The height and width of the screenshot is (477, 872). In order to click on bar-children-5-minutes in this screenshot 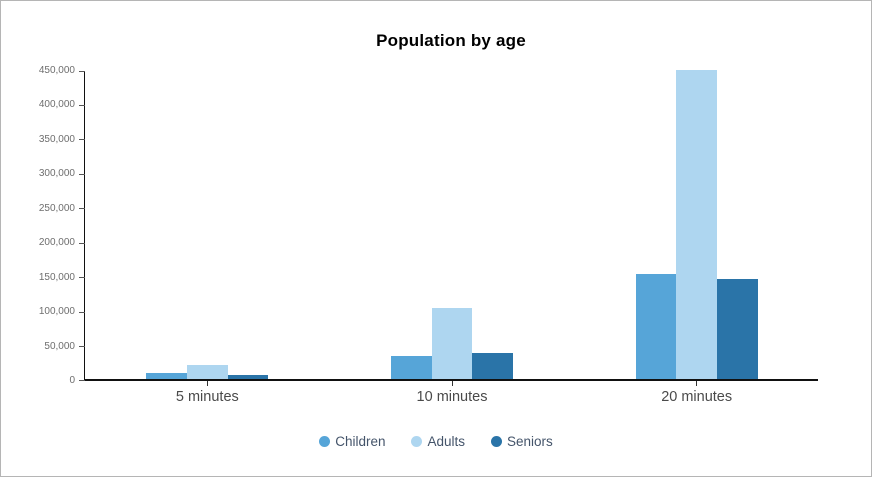, I will do `click(166, 376)`.